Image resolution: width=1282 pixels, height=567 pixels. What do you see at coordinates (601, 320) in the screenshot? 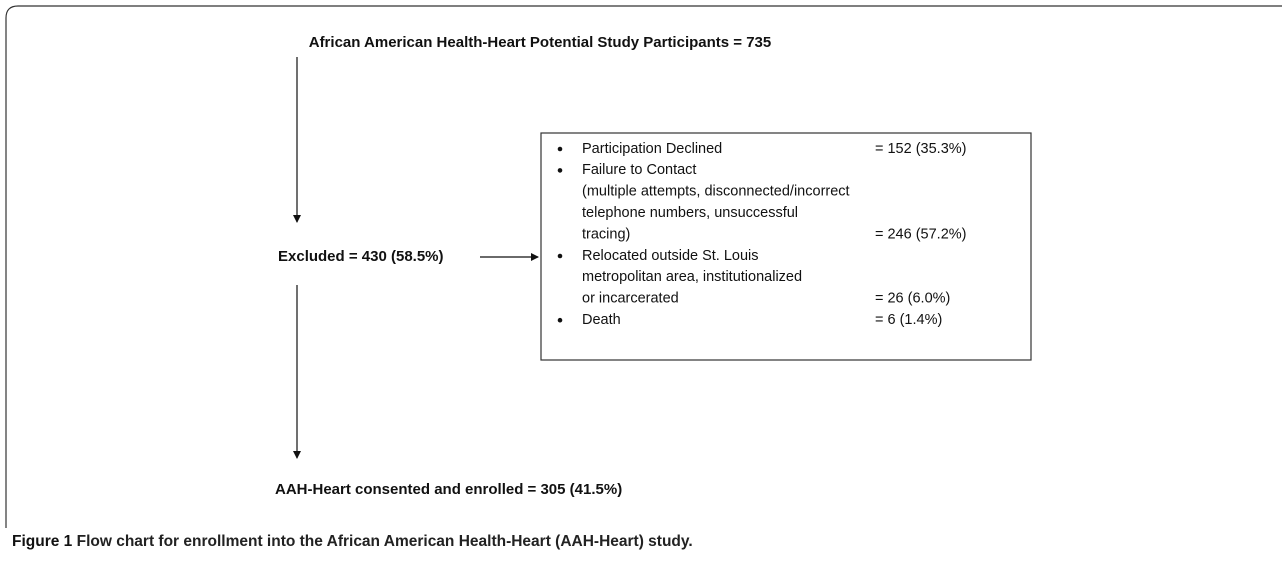
I see `item-line: Death` at bounding box center [601, 320].